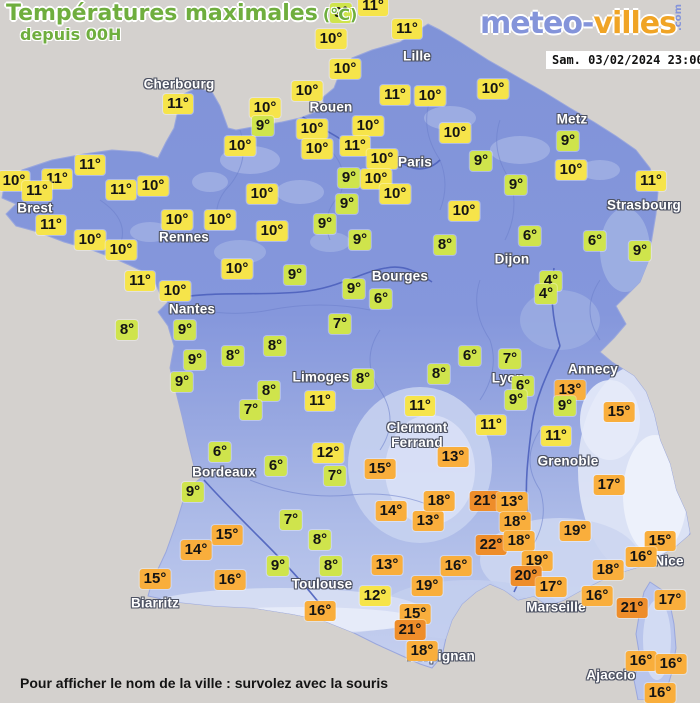 Image resolution: width=700 pixels, height=703 pixels. What do you see at coordinates (375, 596) in the screenshot?
I see `temp-badge: 12°` at bounding box center [375, 596].